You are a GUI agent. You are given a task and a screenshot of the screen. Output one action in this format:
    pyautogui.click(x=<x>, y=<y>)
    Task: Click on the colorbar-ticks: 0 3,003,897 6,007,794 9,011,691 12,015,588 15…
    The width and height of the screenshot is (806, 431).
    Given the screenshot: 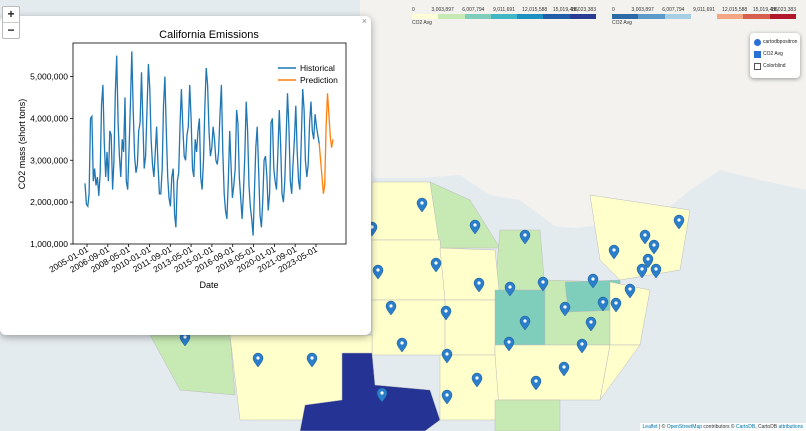 What is the action you would take?
    pyautogui.click(x=704, y=10)
    